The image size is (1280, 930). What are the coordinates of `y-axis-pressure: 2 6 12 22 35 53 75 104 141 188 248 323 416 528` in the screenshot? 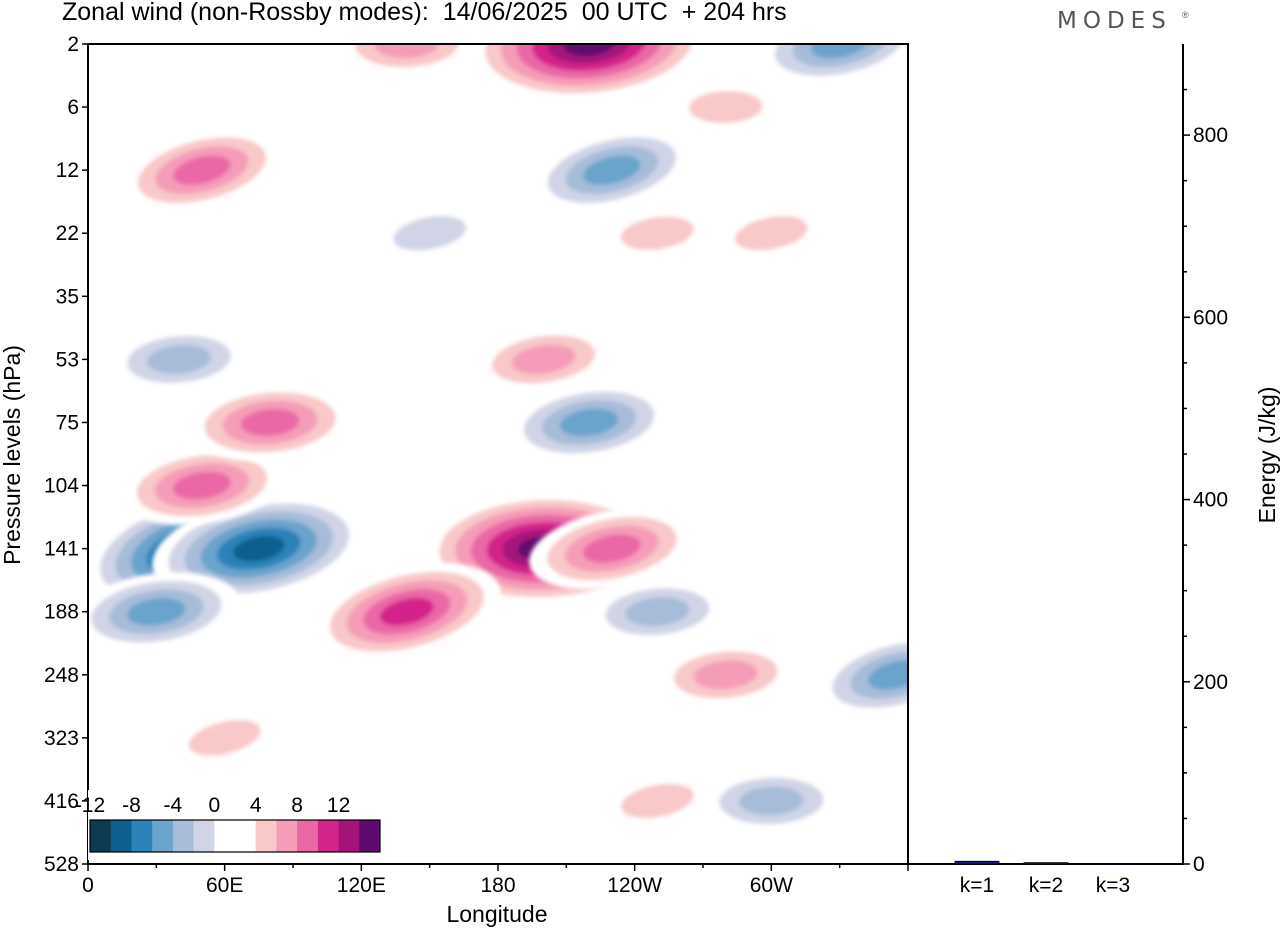 It's located at (66, 454).